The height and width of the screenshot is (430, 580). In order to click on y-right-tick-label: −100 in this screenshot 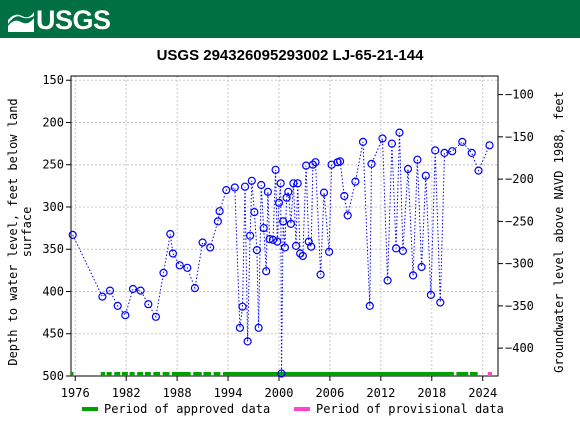, I will do `click(519, 95)`.